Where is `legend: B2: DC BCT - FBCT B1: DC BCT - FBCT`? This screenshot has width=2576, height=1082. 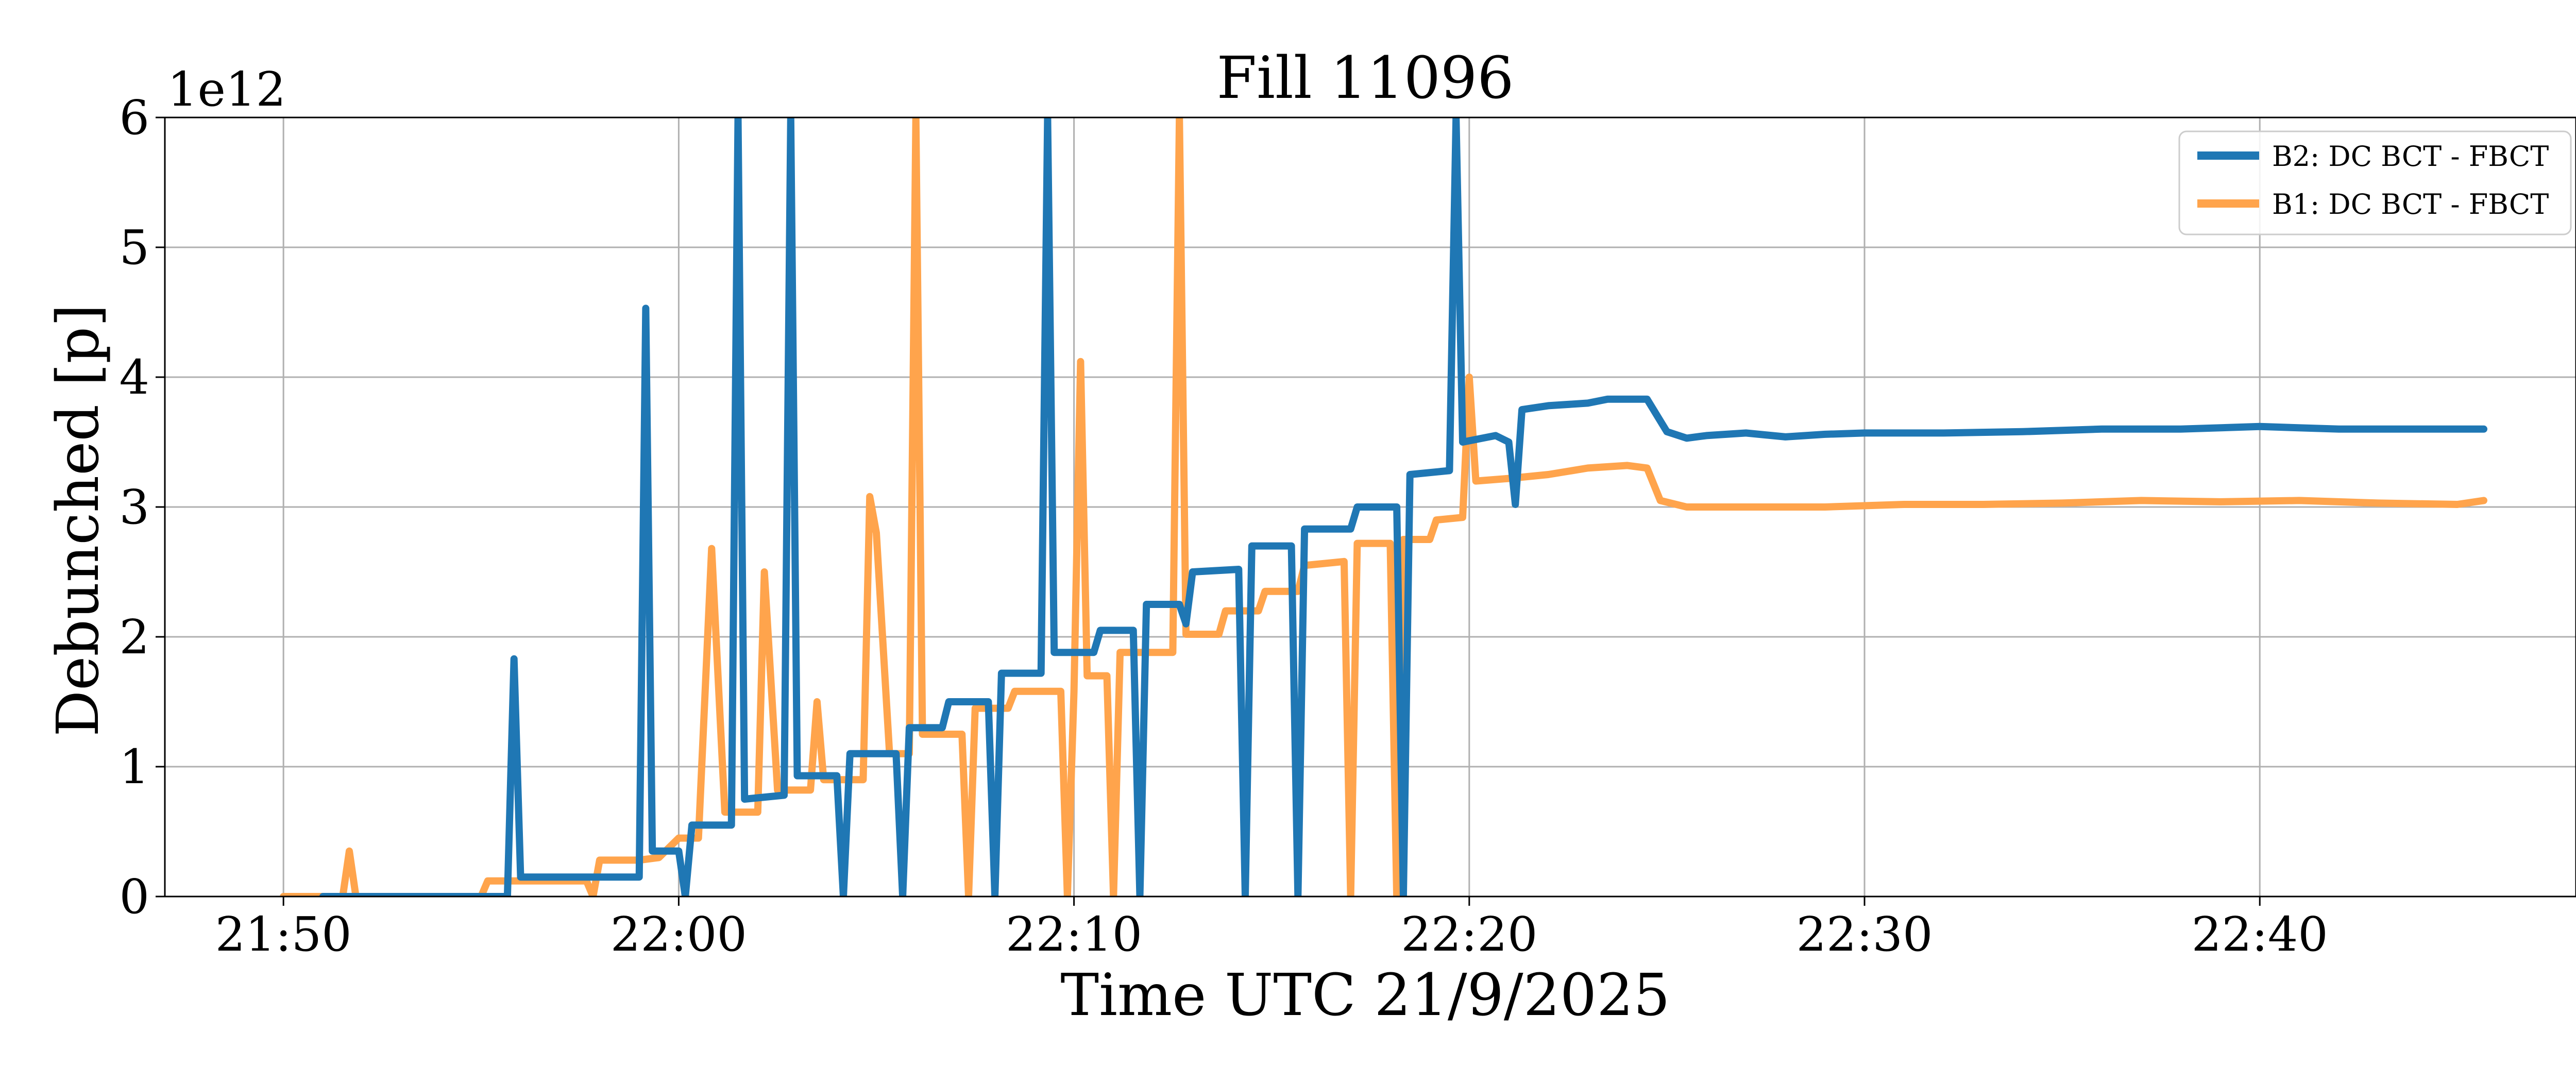 legend: B2: DC BCT - FBCT B1: DC BCT - FBCT is located at coordinates (2375, 183).